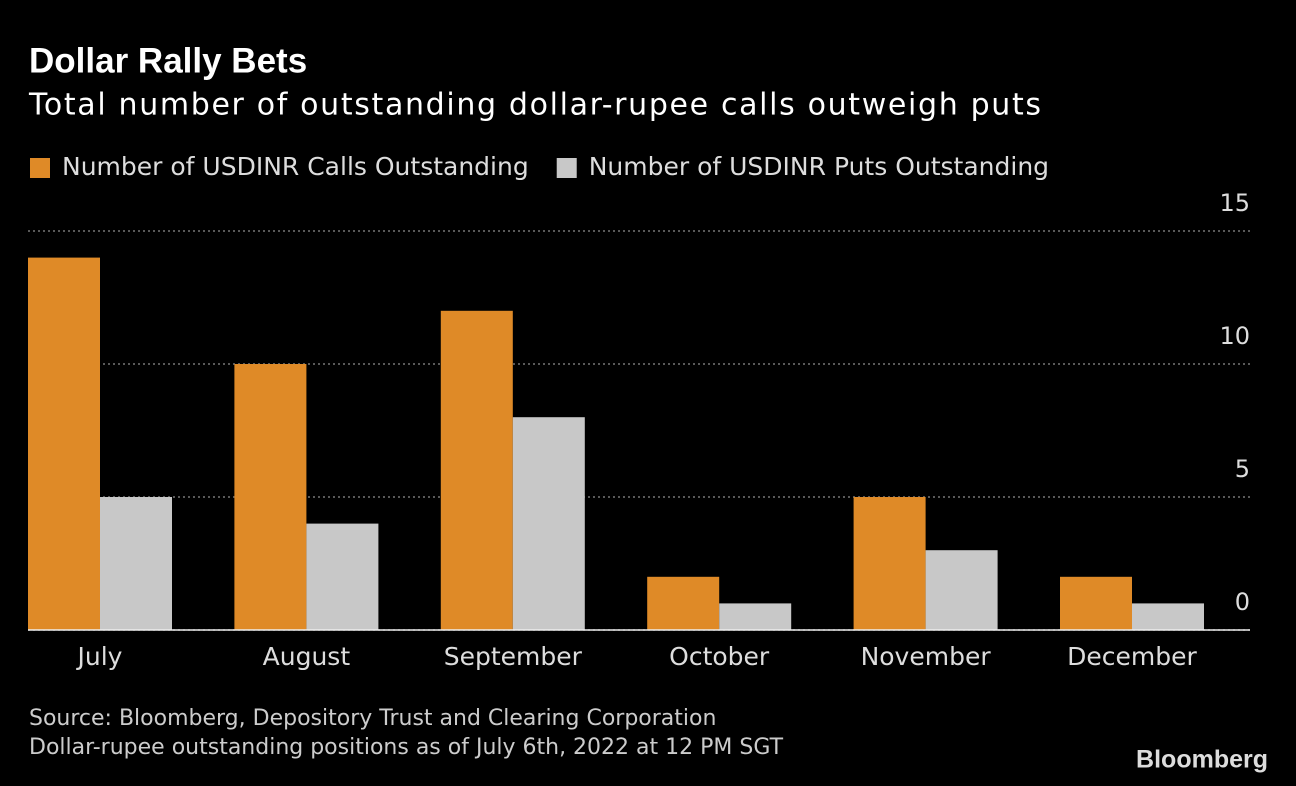 The width and height of the screenshot is (1296, 786). Describe the element at coordinates (1242, 469) in the screenshot. I see `y-tick-label: 5` at that location.